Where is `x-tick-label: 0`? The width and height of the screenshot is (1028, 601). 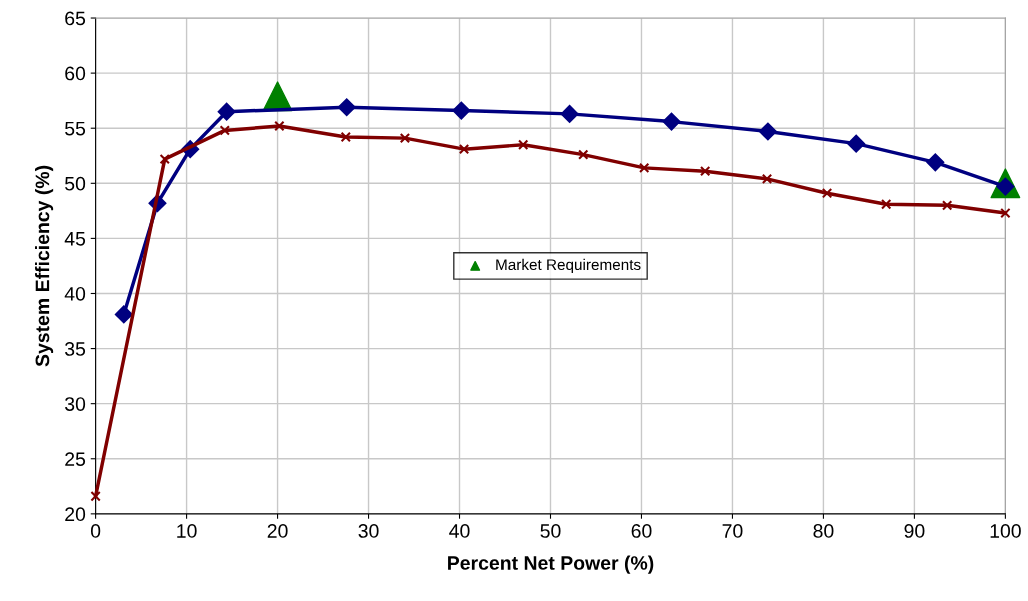 x-tick-label: 0 is located at coordinates (95, 531).